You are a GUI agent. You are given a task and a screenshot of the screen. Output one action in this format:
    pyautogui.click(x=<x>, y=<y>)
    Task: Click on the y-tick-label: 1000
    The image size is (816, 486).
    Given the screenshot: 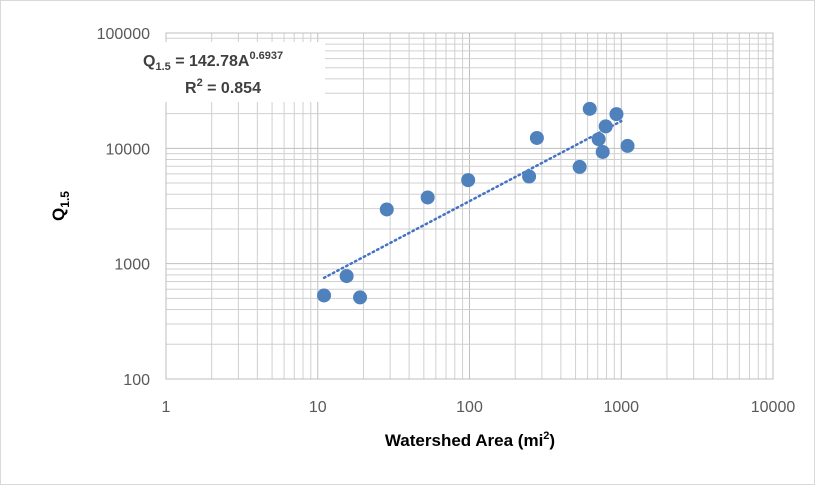 What is the action you would take?
    pyautogui.click(x=132, y=265)
    